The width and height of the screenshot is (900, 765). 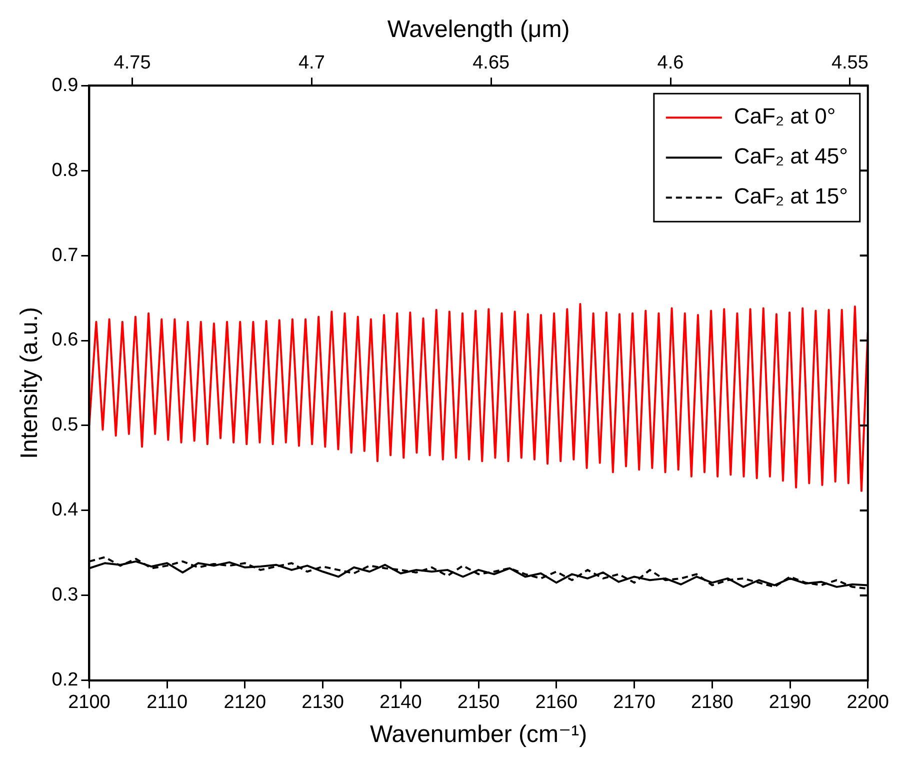 What do you see at coordinates (478, 30) in the screenshot?
I see `x2-axis-title: Wavelength (μm)` at bounding box center [478, 30].